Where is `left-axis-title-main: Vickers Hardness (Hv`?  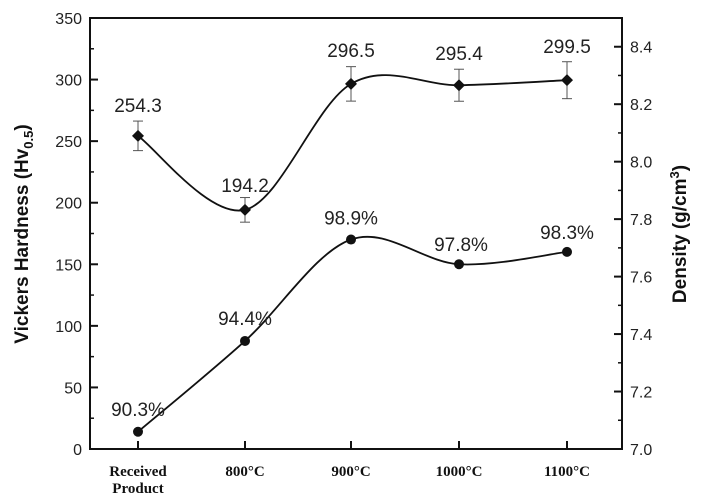
left-axis-title-main: Vickers Hardness (Hv is located at coordinates (22, 245).